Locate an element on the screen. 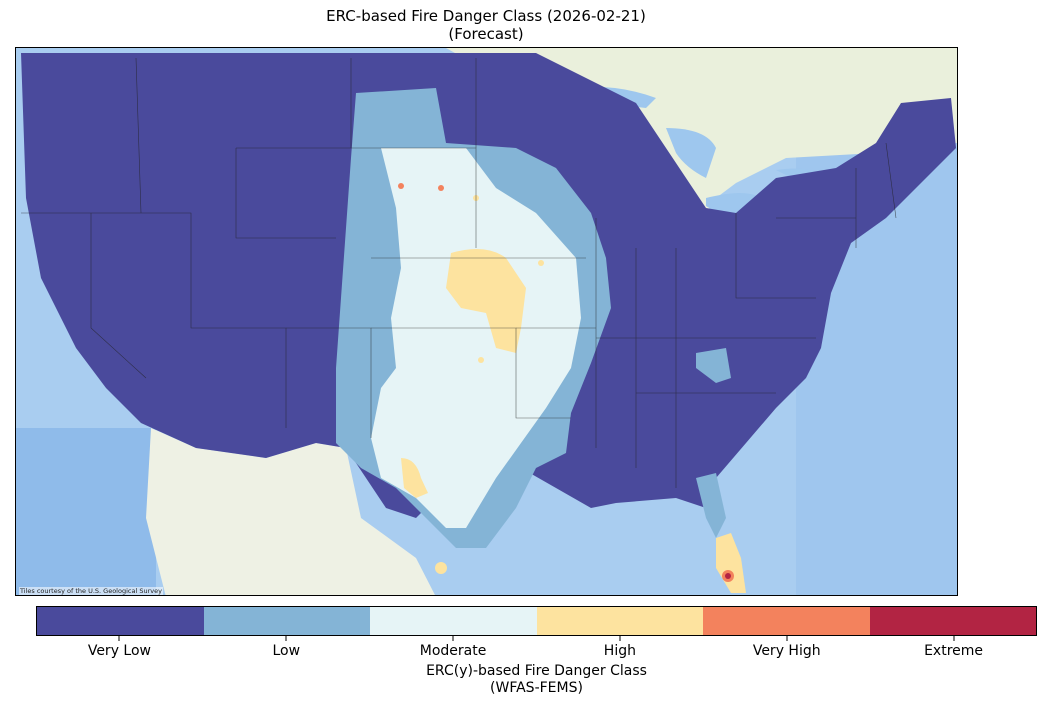 The width and height of the screenshot is (1046, 705). zone-high-central is located at coordinates (486, 301).